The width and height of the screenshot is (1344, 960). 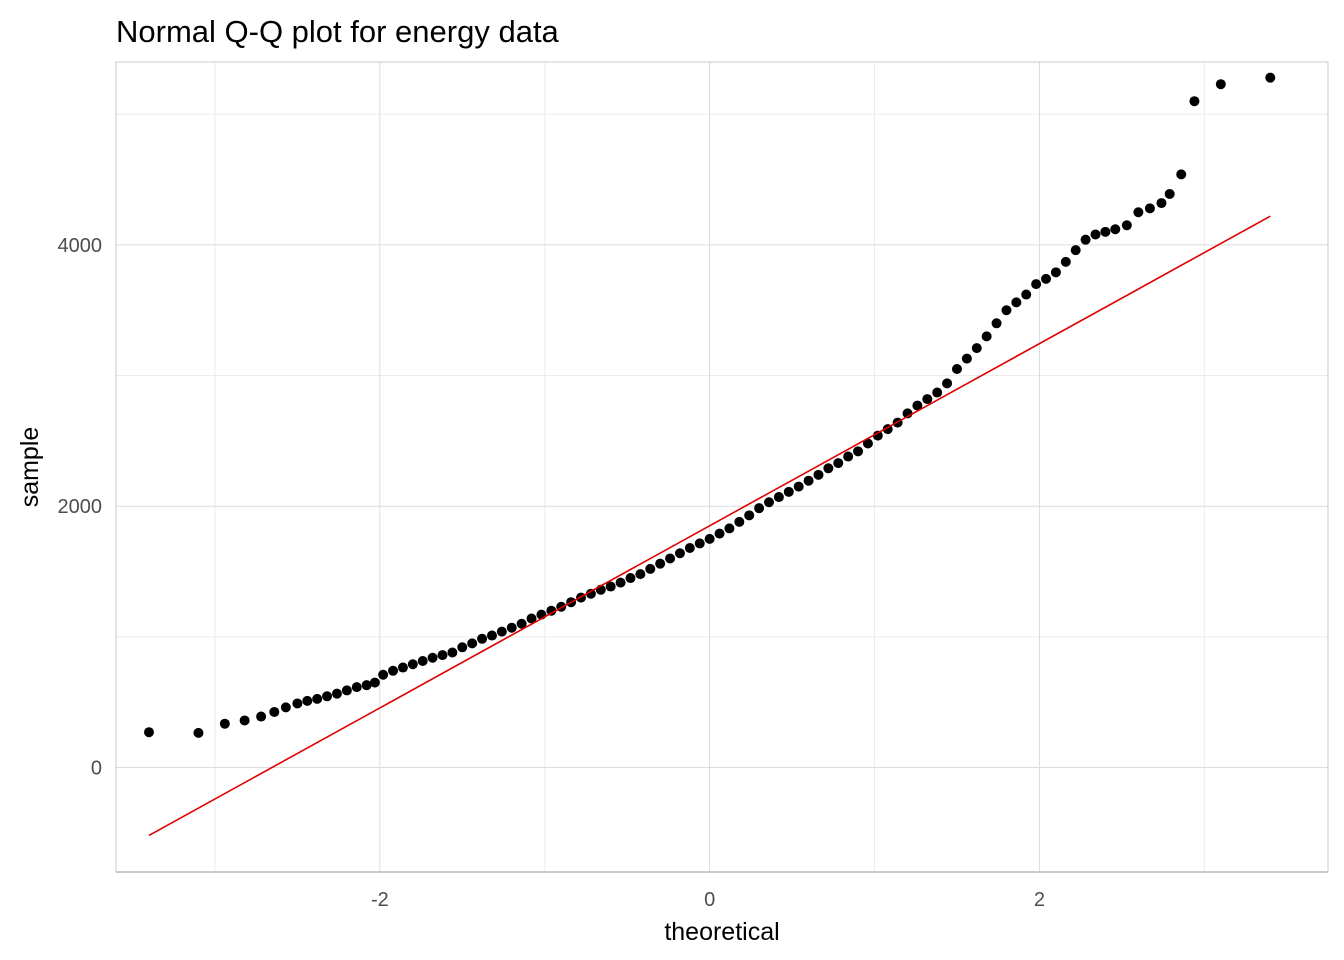 I want to click on x-tick-label: -2, so click(x=380, y=900).